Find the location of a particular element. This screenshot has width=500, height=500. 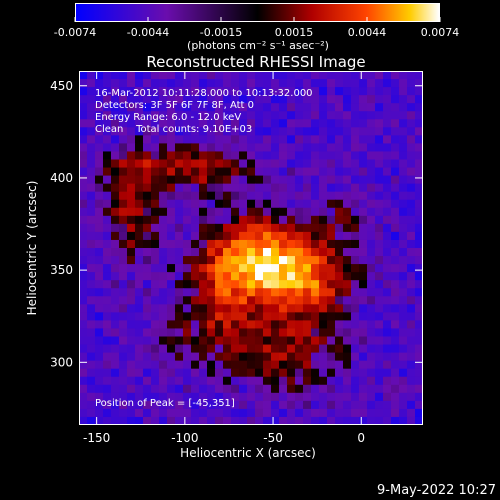

colorbar-tick-label: -0.0074 is located at coordinates (75, 32).